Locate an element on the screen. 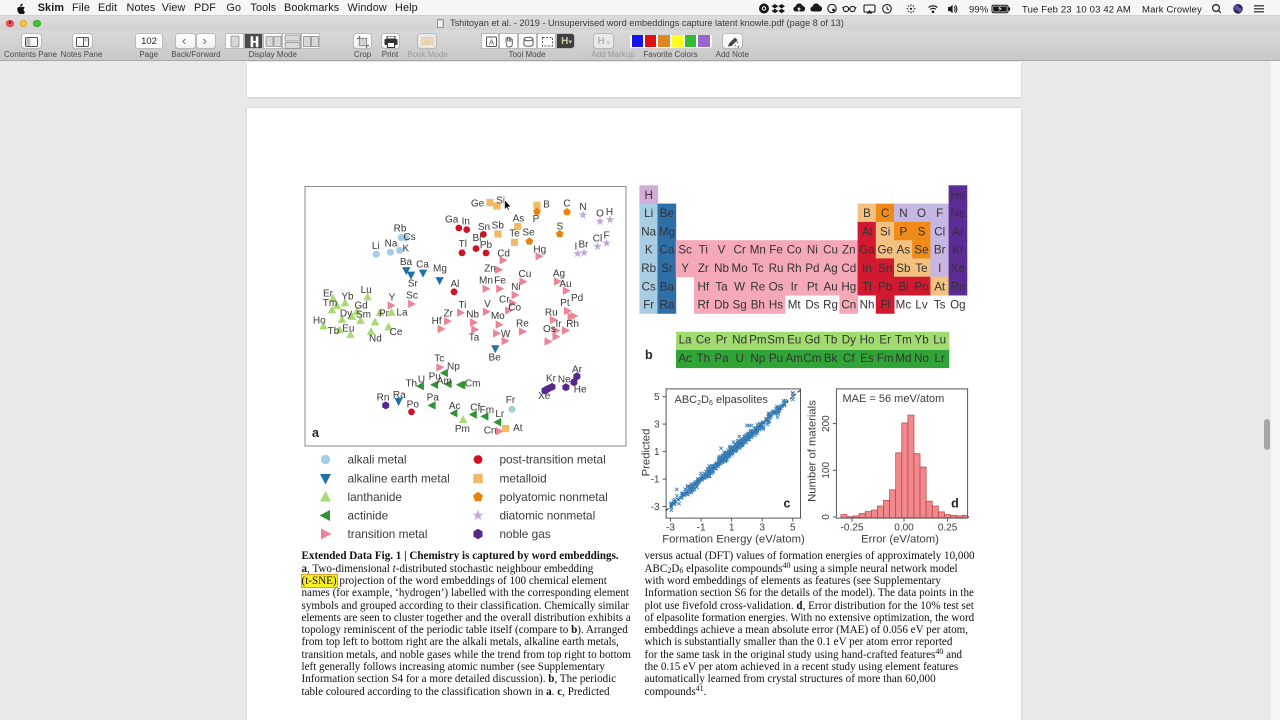 The image size is (1280, 720). svg-text: Fr is located at coordinates (511, 400).